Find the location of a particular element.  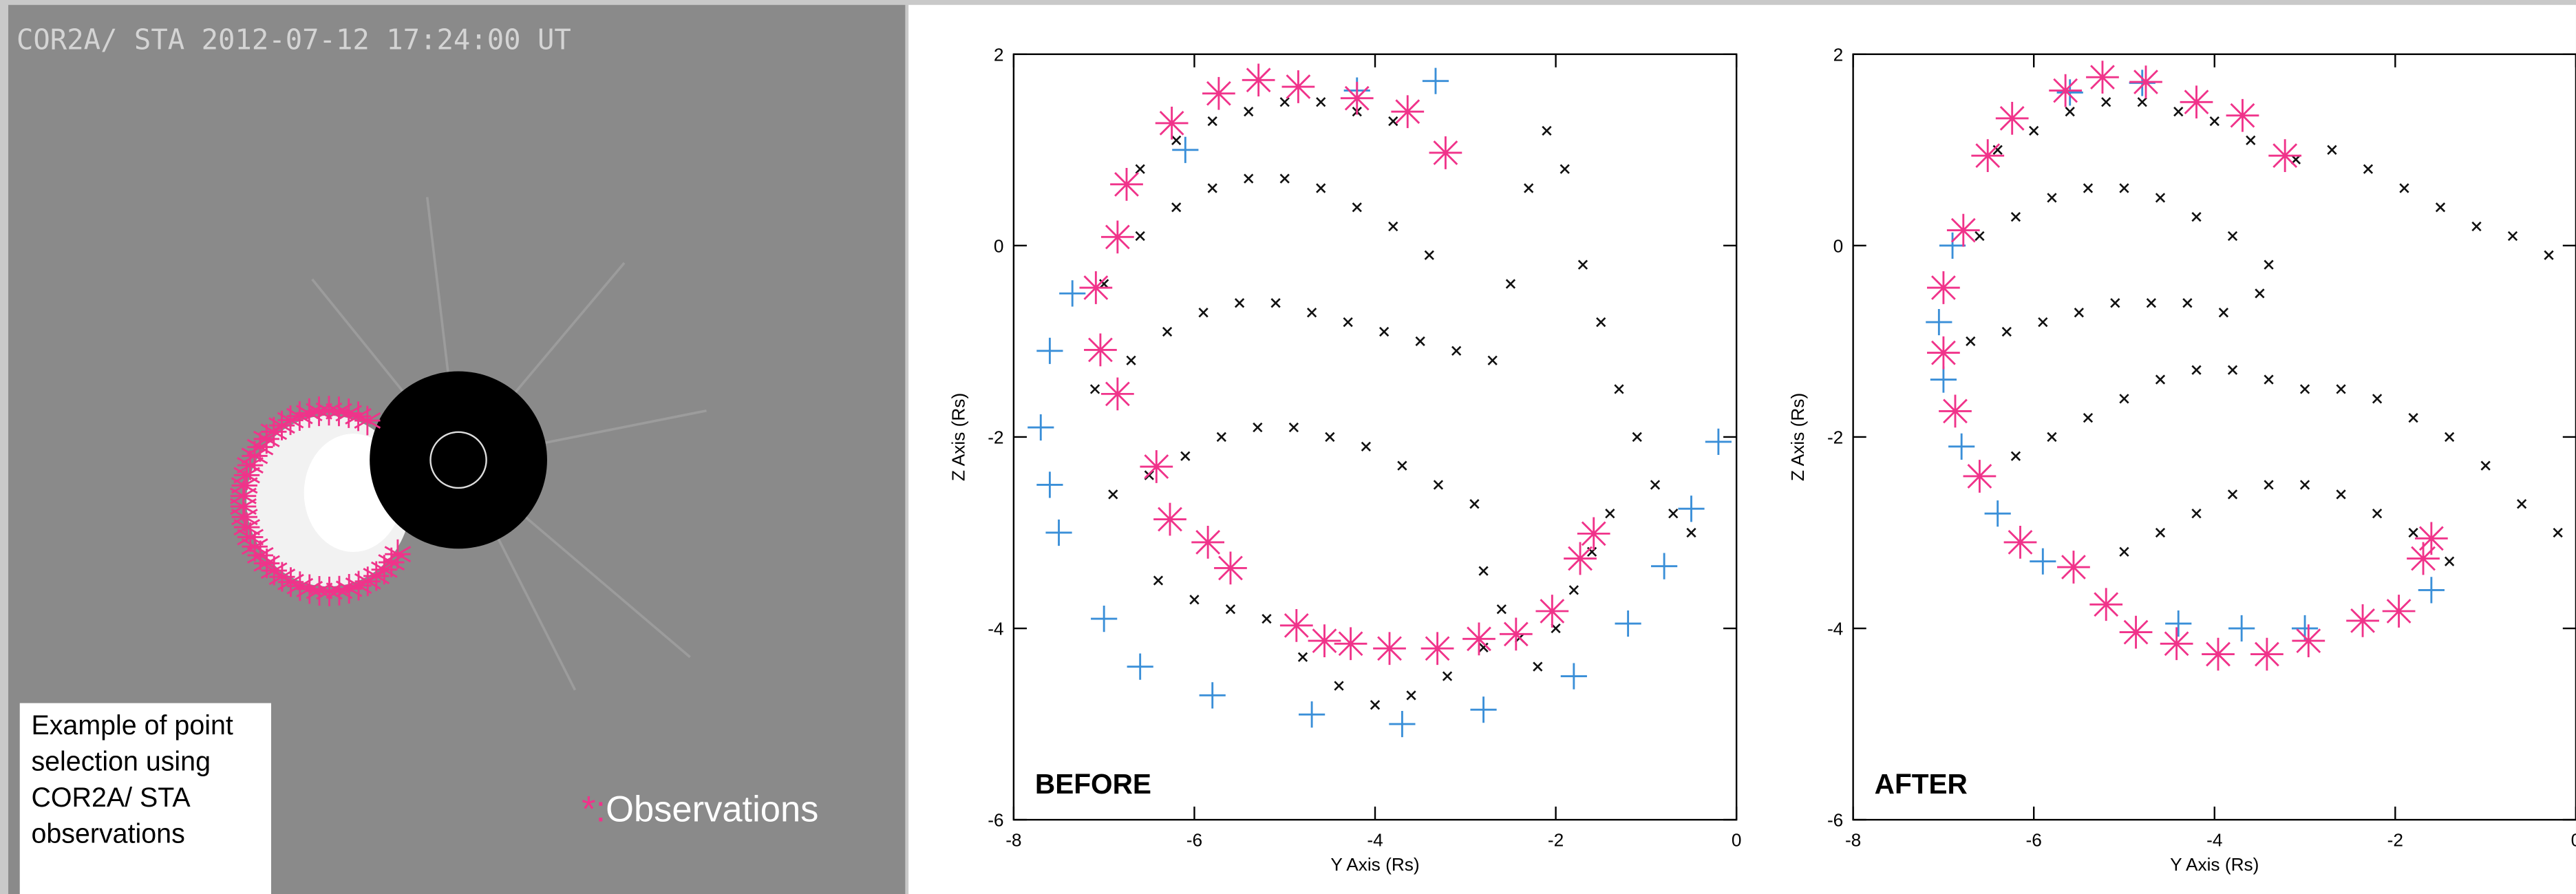

y-tick-label: -2 is located at coordinates (1835, 437).